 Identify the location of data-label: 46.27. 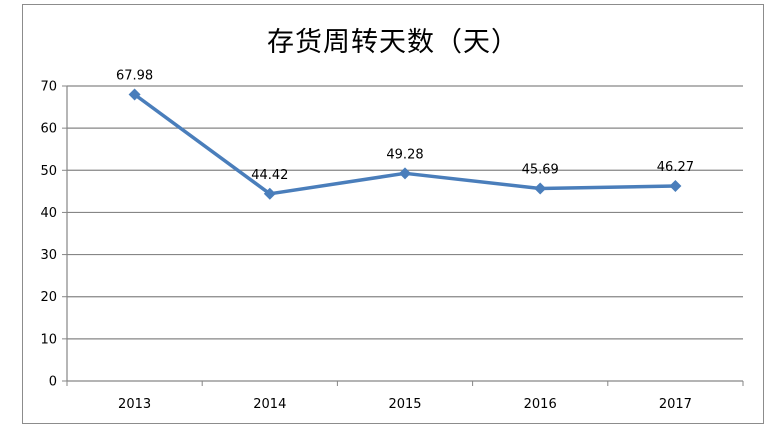
(675, 167).